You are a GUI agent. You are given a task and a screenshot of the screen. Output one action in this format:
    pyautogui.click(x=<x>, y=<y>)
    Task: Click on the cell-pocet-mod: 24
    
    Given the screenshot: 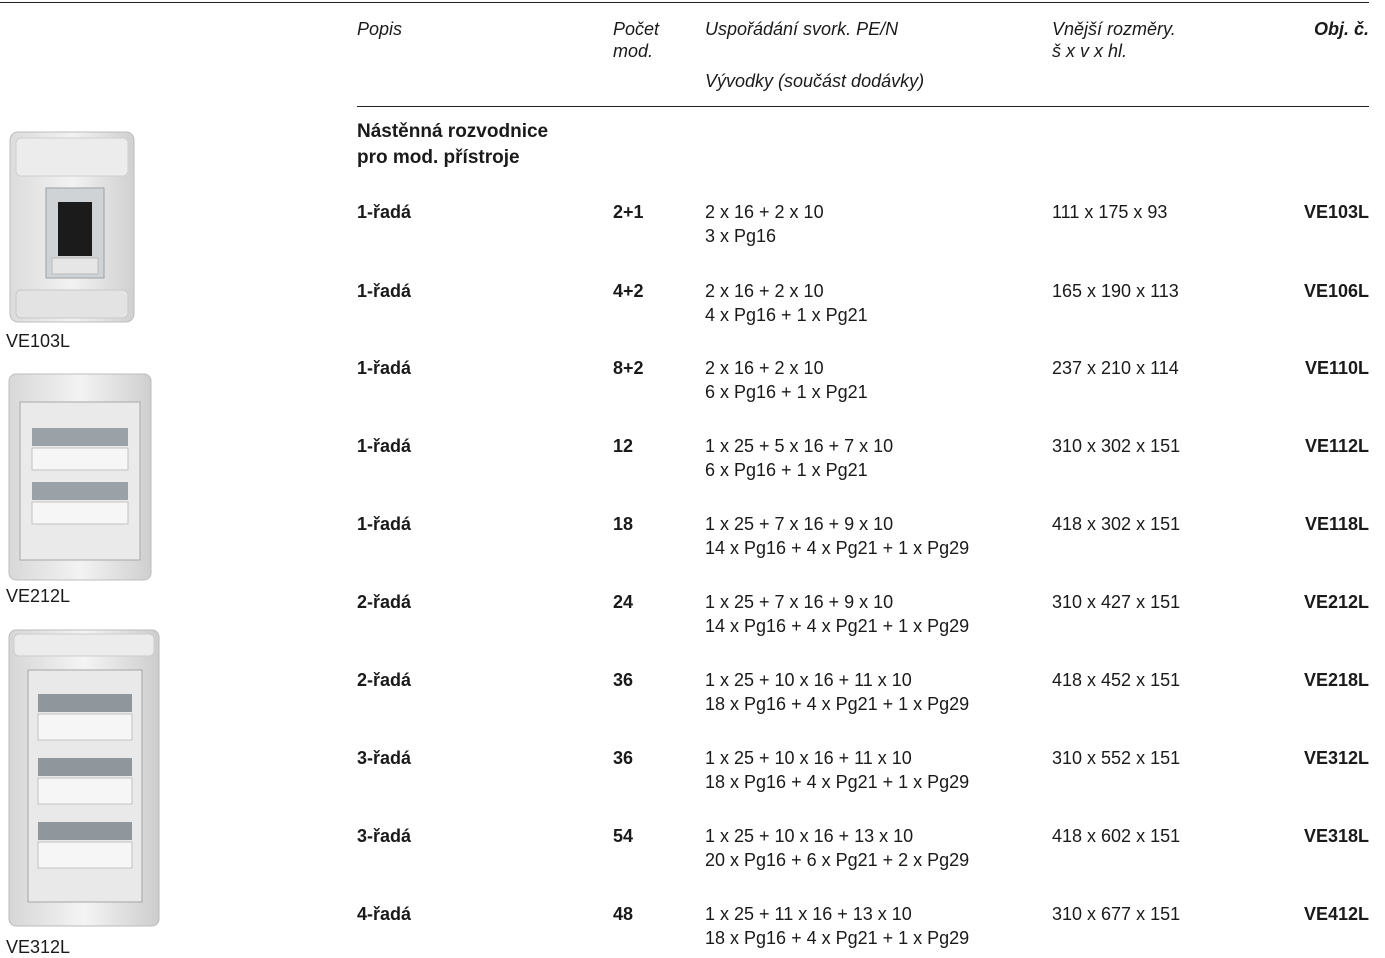 What is the action you would take?
    pyautogui.click(x=623, y=602)
    